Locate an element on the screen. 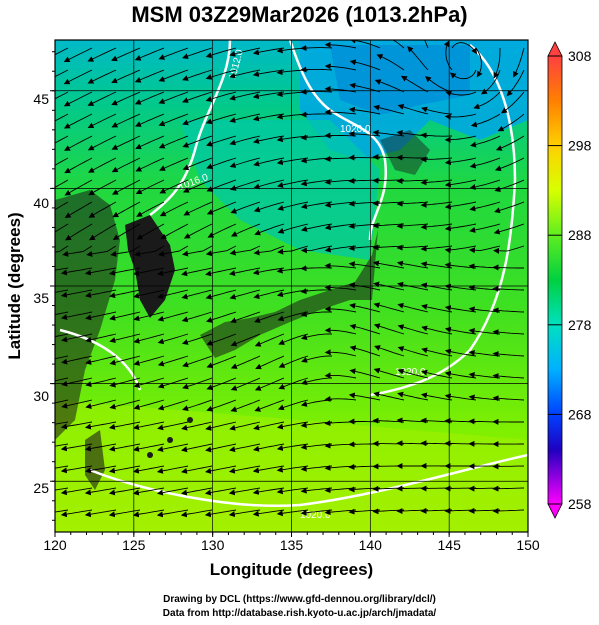  y-tick-label: 30 is located at coordinates (41, 396).